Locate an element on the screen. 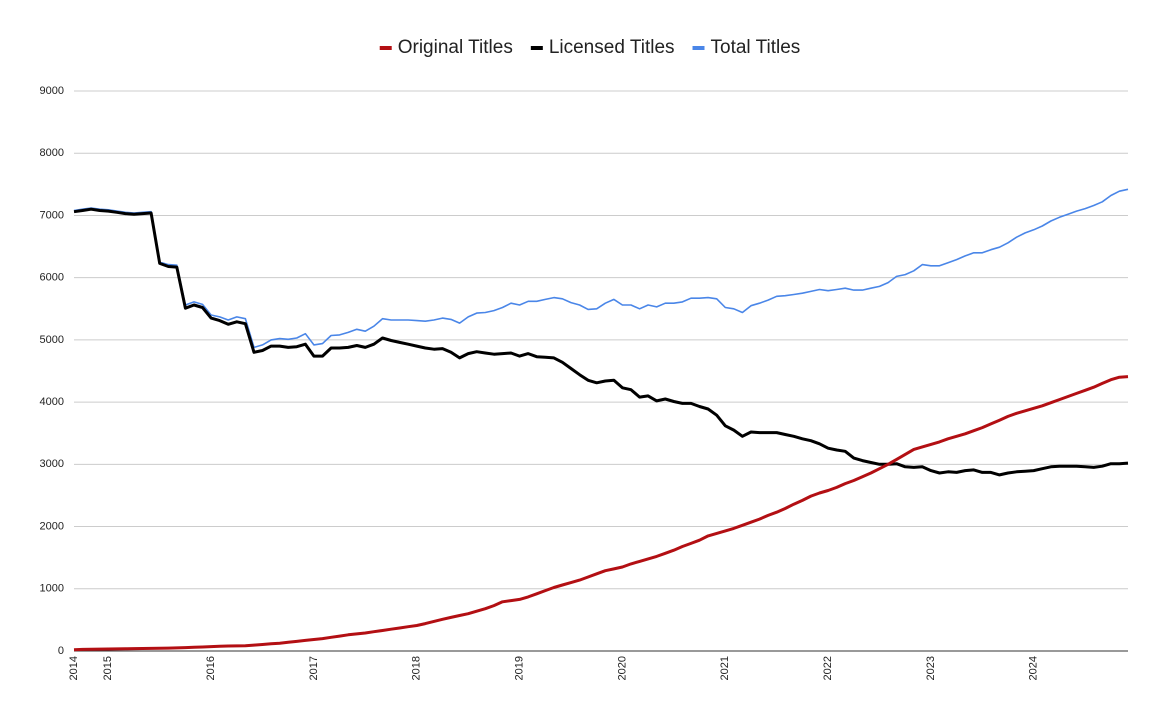 The height and width of the screenshot is (721, 1168). x-tick-label: 2016 is located at coordinates (211, 668).